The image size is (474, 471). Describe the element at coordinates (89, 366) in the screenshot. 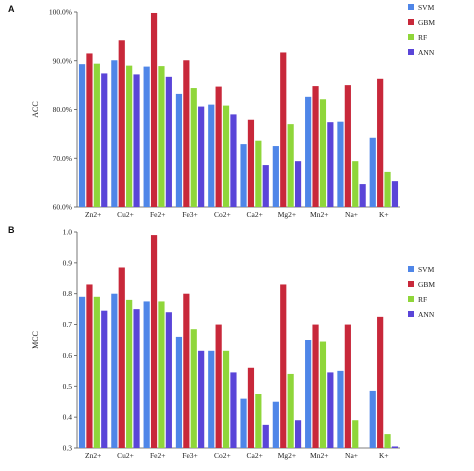

I see `bar-gbm-zn2plus` at that location.